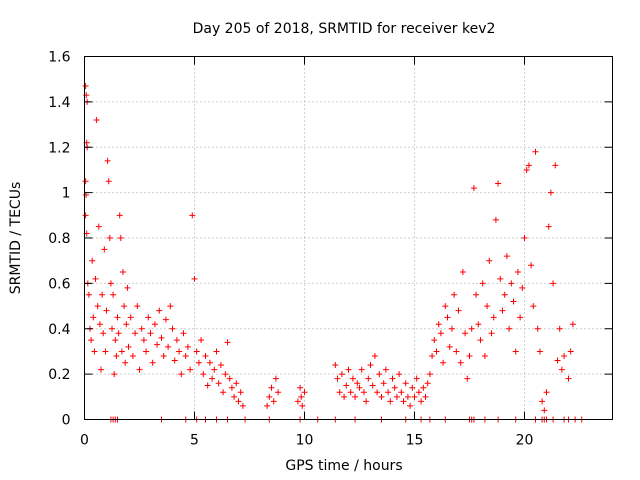 The width and height of the screenshot is (640, 480). I want to click on y-tick-label: 0, so click(66, 421).